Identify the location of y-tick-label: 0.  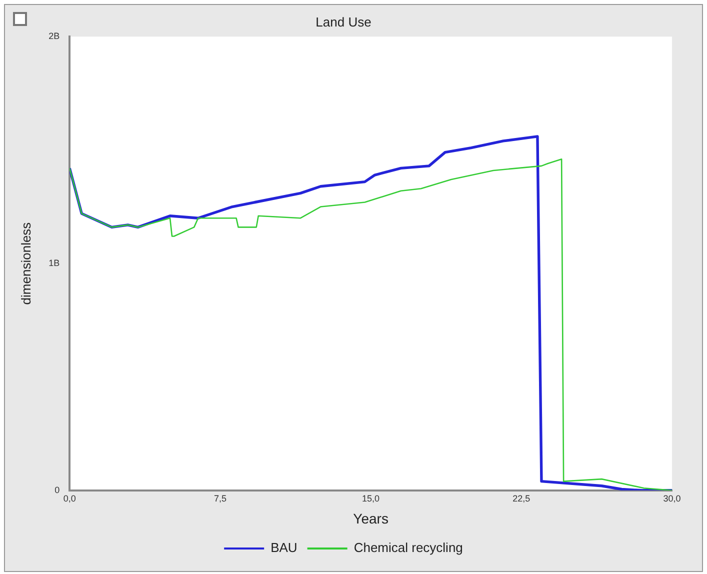
(57, 489).